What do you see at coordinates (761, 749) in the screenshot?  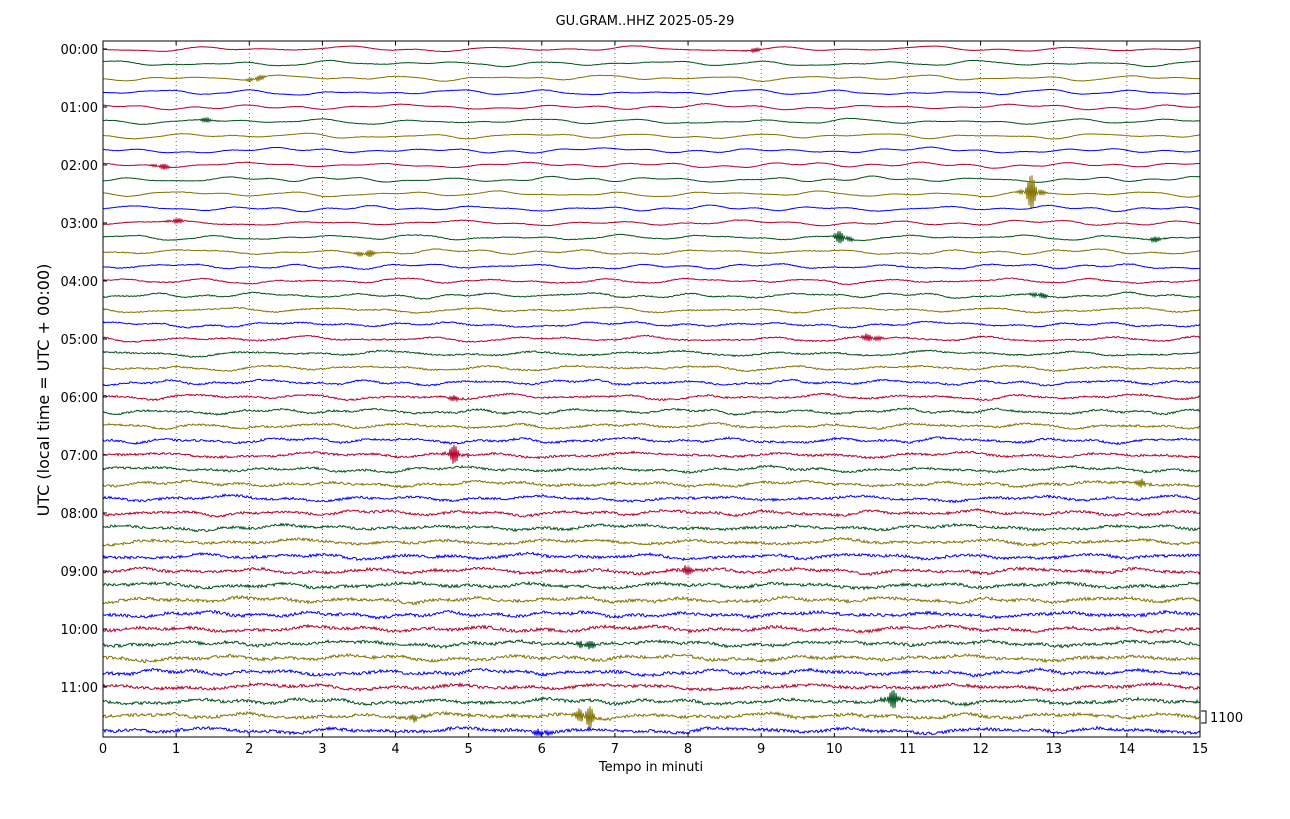 I see `x-tick-label: 9` at bounding box center [761, 749].